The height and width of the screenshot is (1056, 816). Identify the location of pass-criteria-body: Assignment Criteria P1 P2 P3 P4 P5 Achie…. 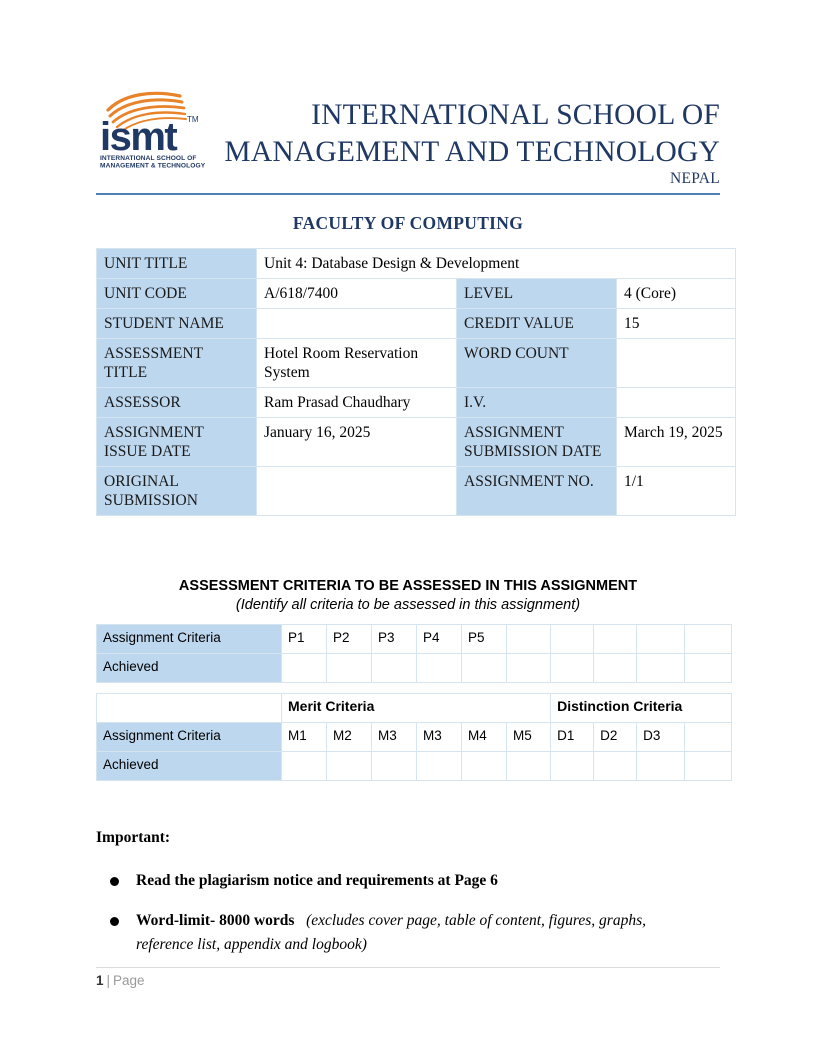
(414, 653).